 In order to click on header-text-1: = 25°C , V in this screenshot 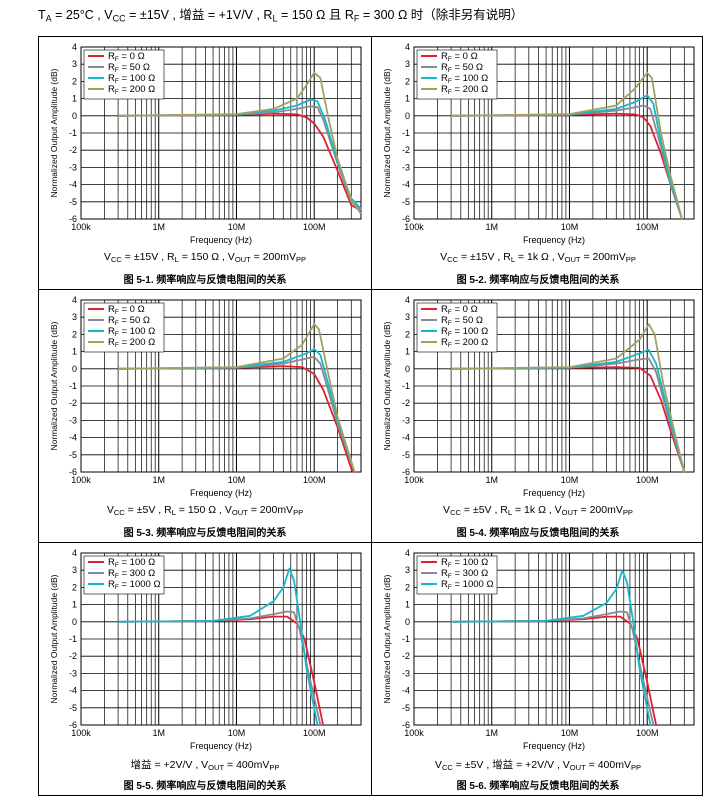, I will do `click(82, 15)`.